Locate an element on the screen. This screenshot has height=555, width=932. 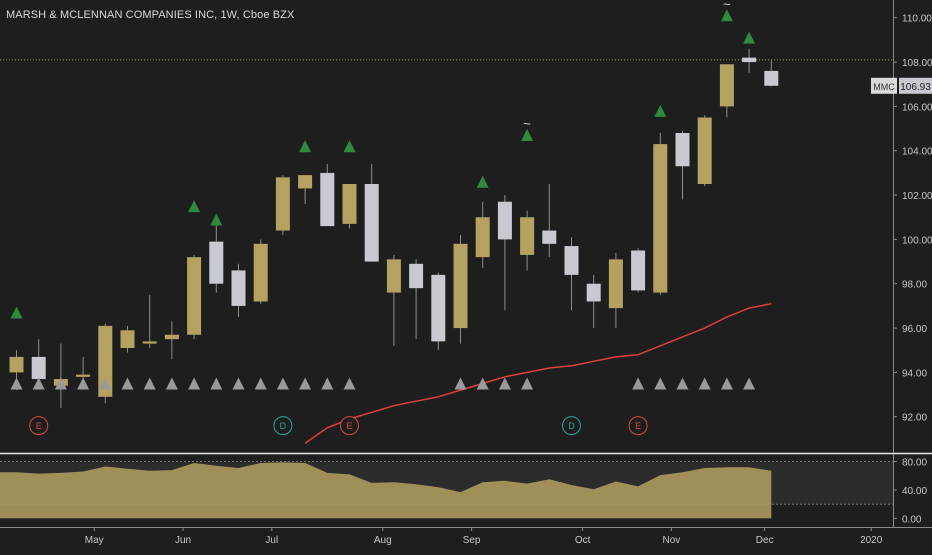
price-tick-label: 94.00 is located at coordinates (914, 373).